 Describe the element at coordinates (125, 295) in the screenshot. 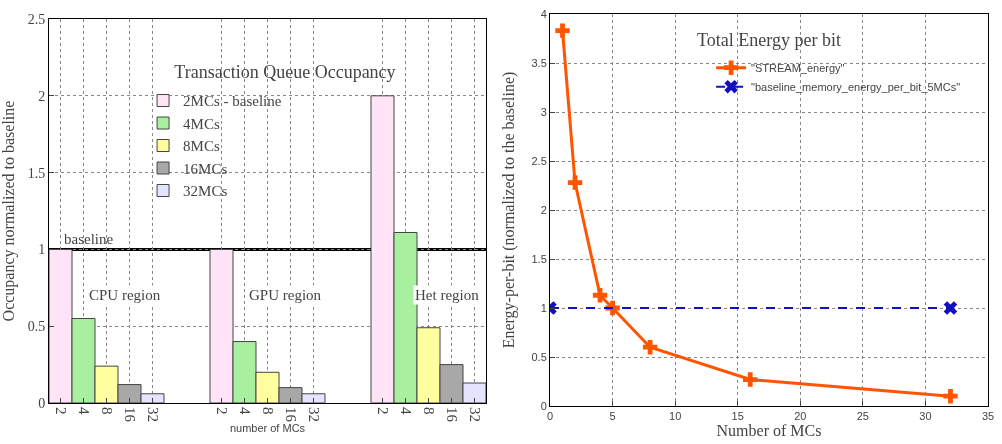

I see `annotation: CPU region` at that location.